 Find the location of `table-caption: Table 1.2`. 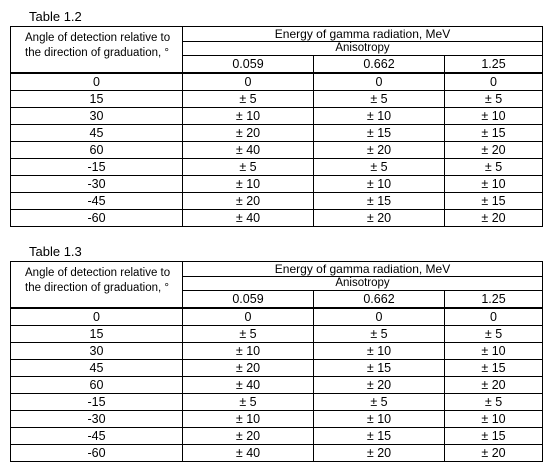

table-caption: Table 1.2 is located at coordinates (55, 16).